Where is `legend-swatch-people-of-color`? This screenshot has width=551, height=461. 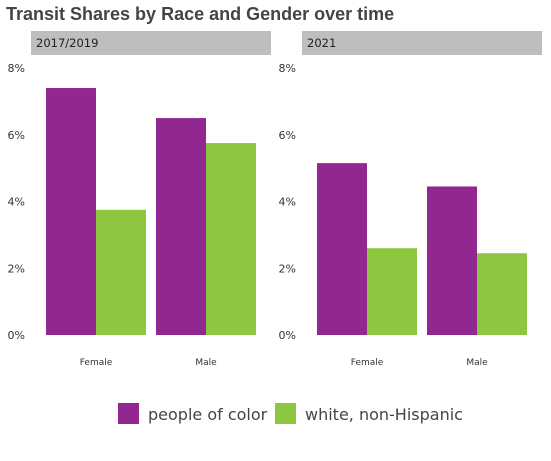 legend-swatch-people-of-color is located at coordinates (128, 413).